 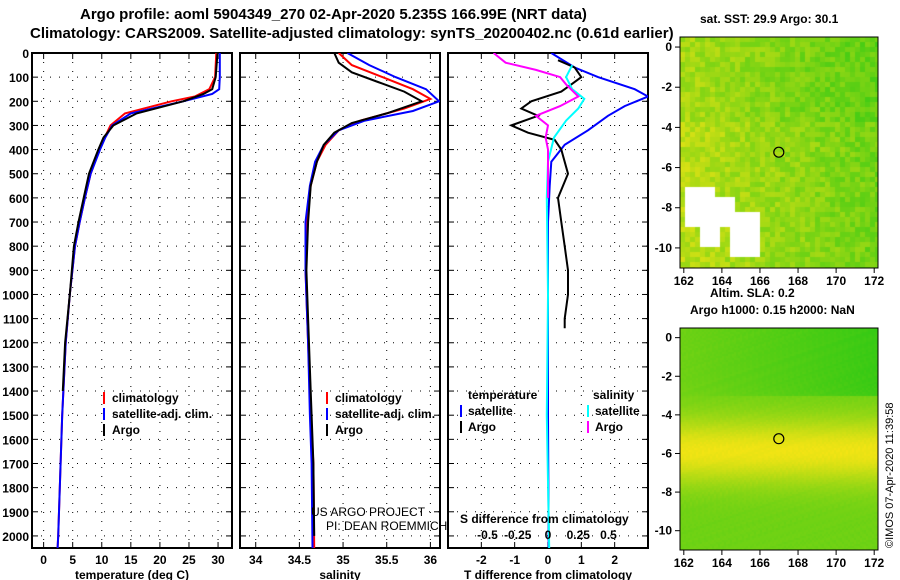 What do you see at coordinates (340, 574) in the screenshot?
I see `x-axis-label: salinity` at bounding box center [340, 574].